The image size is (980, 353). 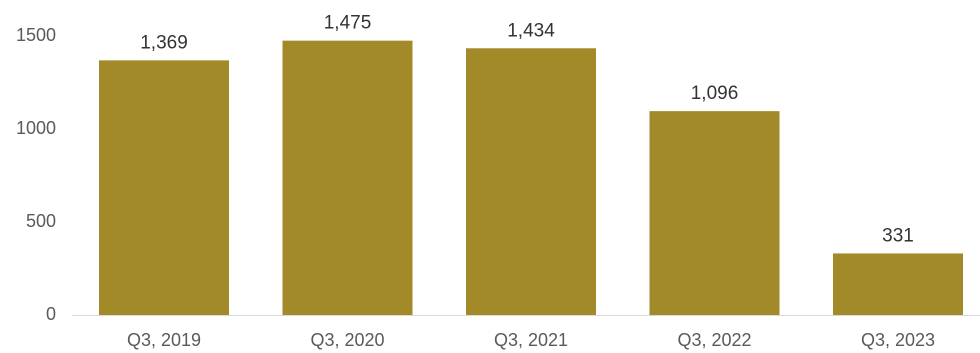 What do you see at coordinates (36, 128) in the screenshot?
I see `y-tick-label: 1000` at bounding box center [36, 128].